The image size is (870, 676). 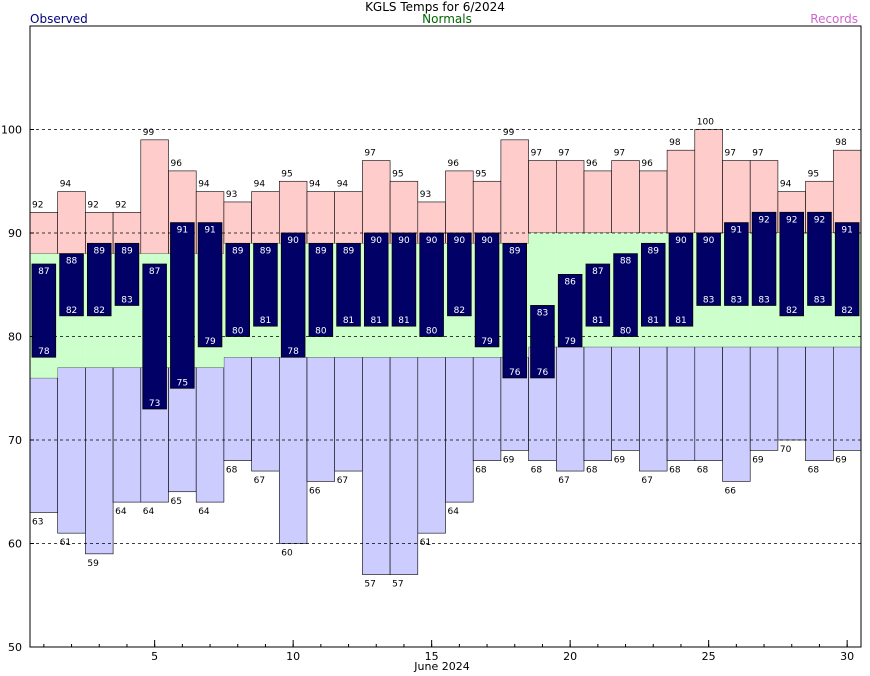 What do you see at coordinates (315, 185) in the screenshot?
I see `record-high-label: 94` at bounding box center [315, 185].